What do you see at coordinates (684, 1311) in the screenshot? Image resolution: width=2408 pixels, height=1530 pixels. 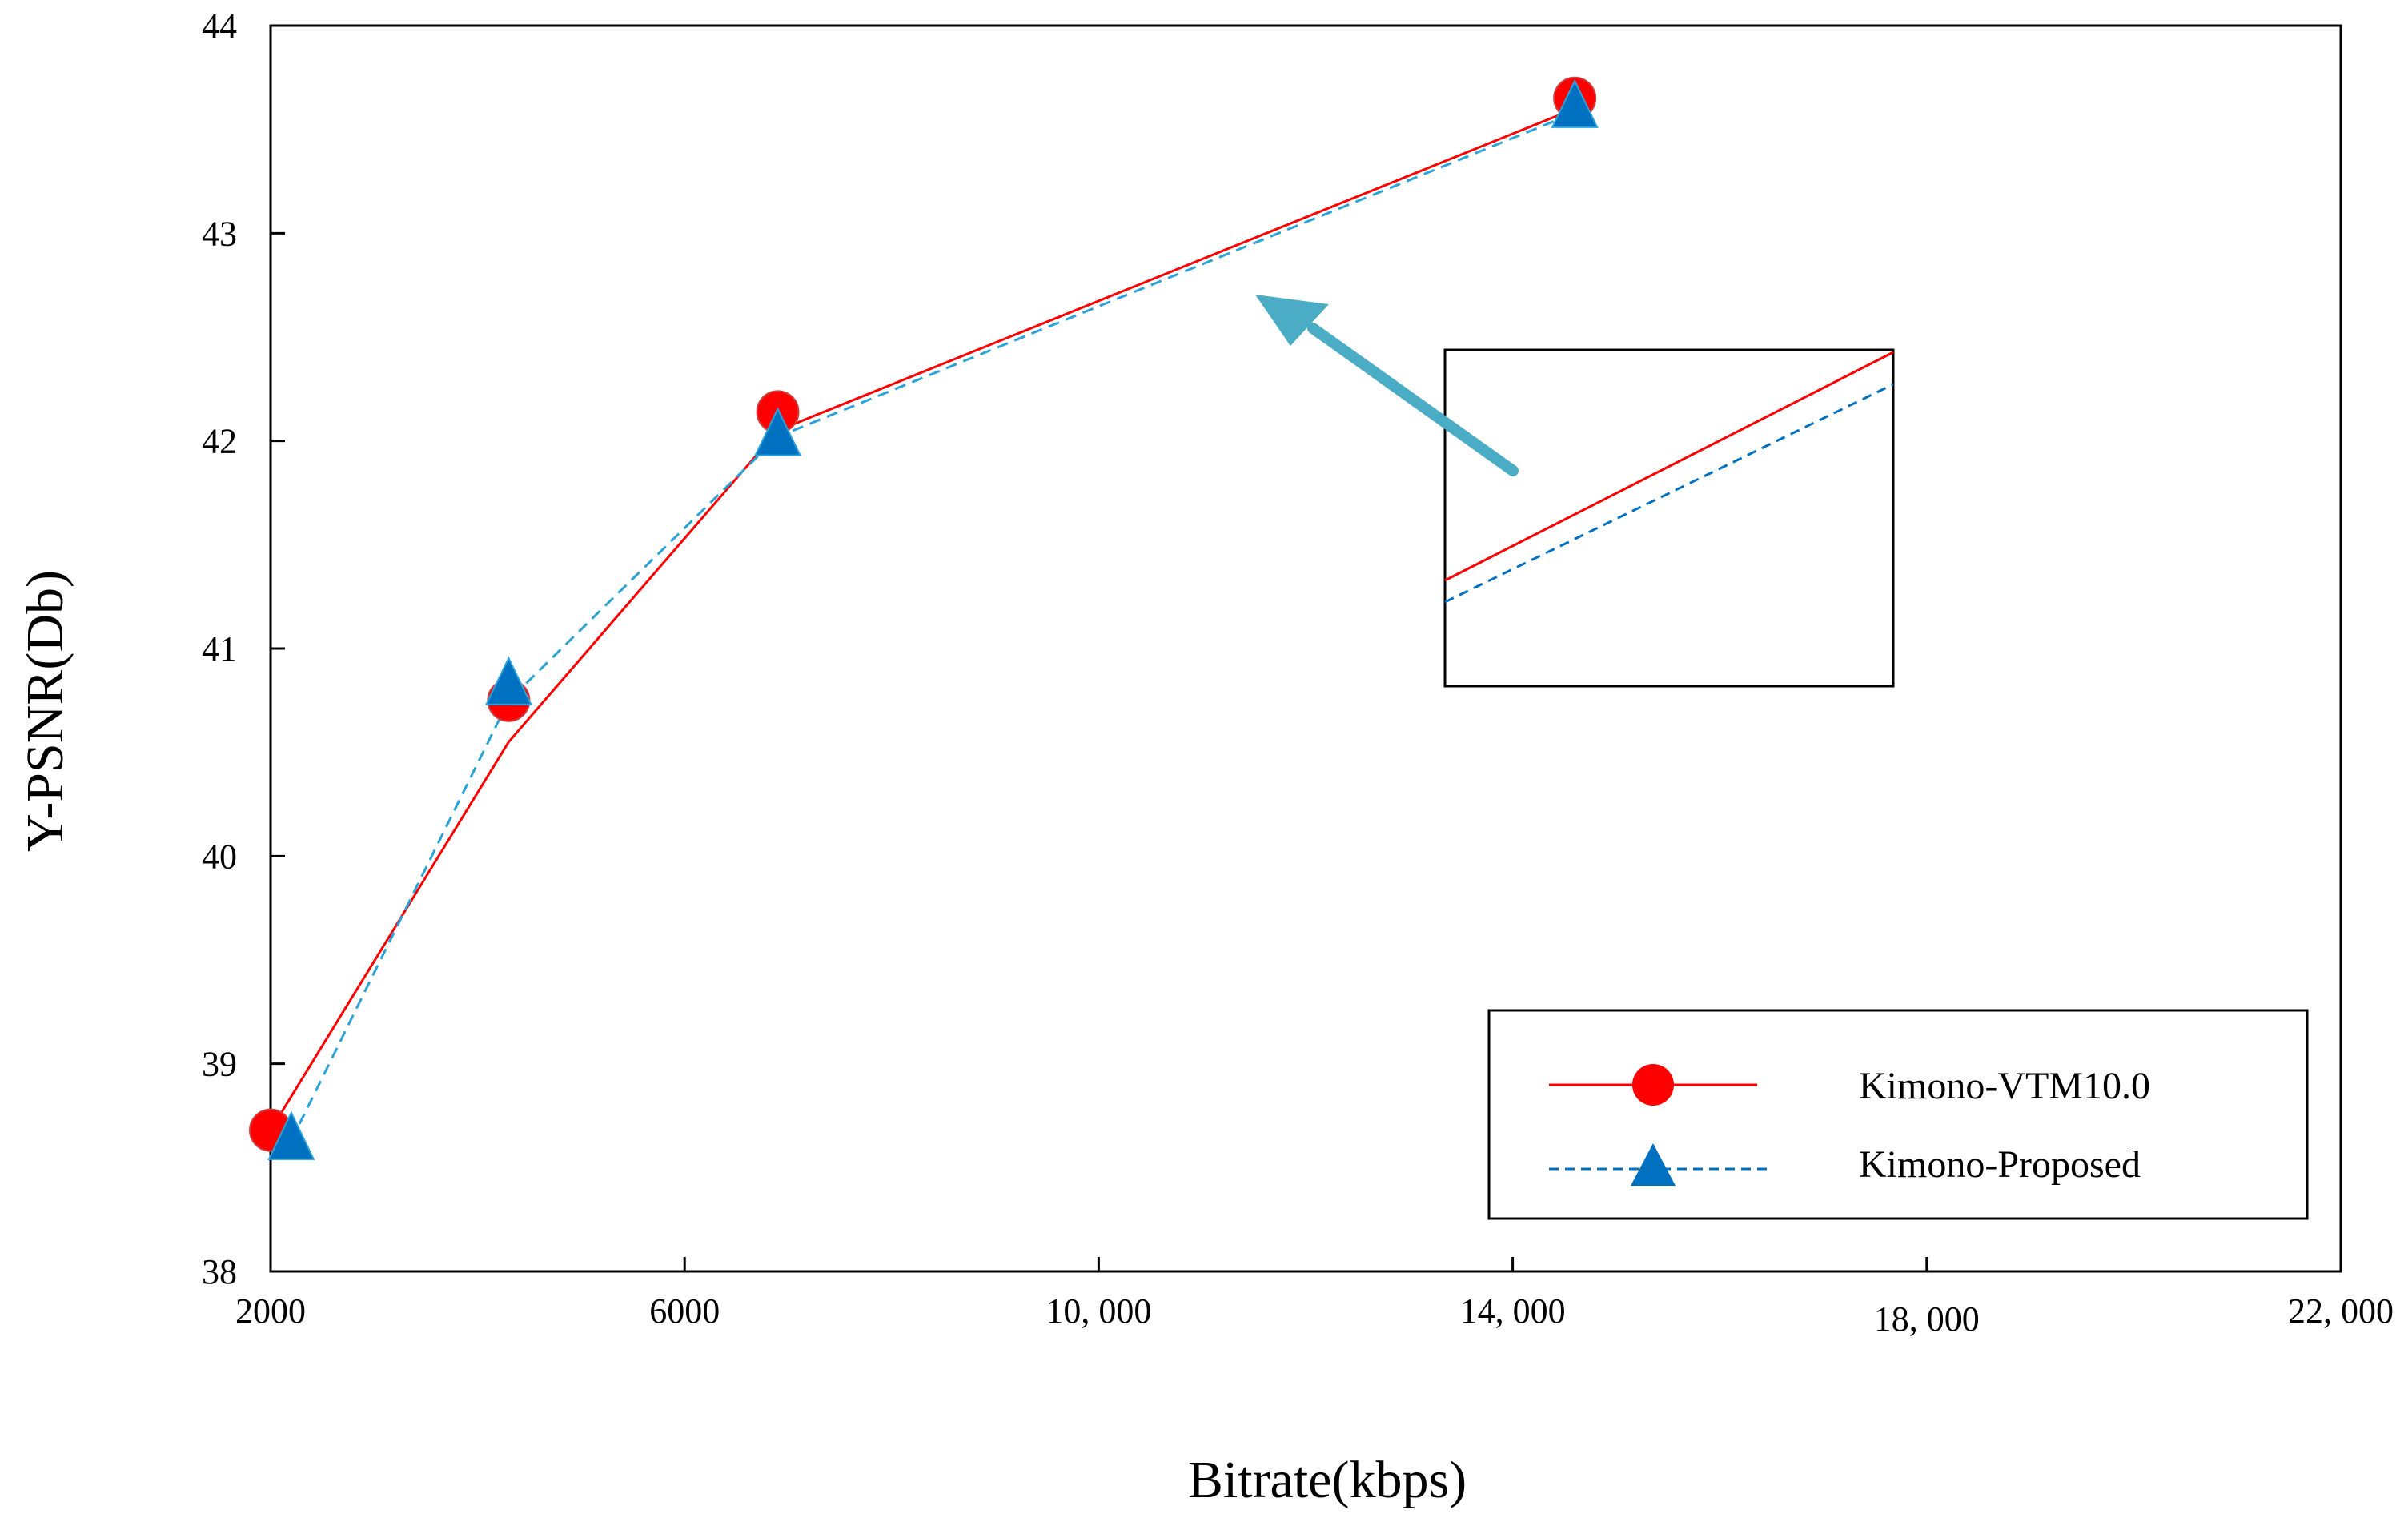 I see `x-tick-label: 6000` at bounding box center [684, 1311].